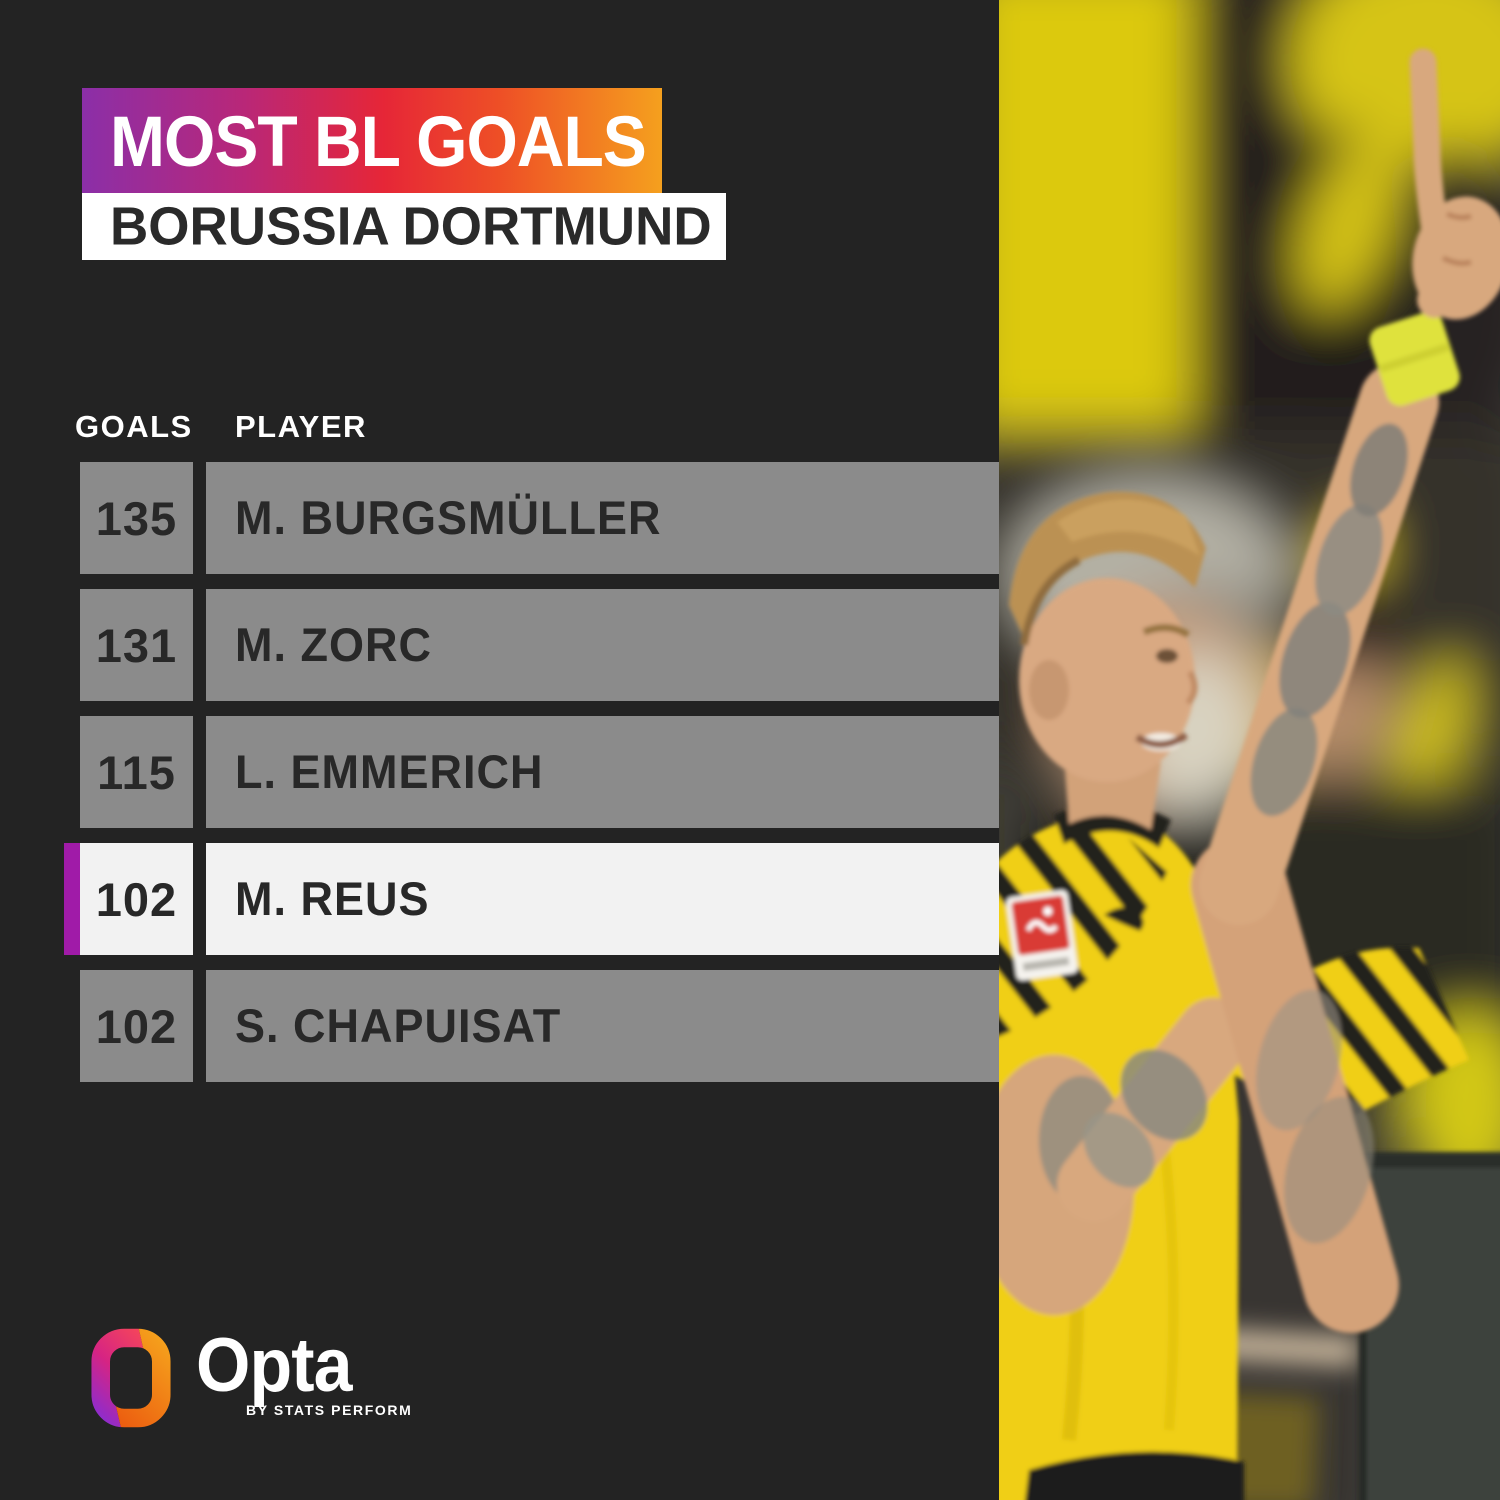 Image resolution: width=1500 pixels, height=1500 pixels. What do you see at coordinates (411, 226) in the screenshot?
I see `page-subtitle: BORUSSIA DORTMUND` at bounding box center [411, 226].